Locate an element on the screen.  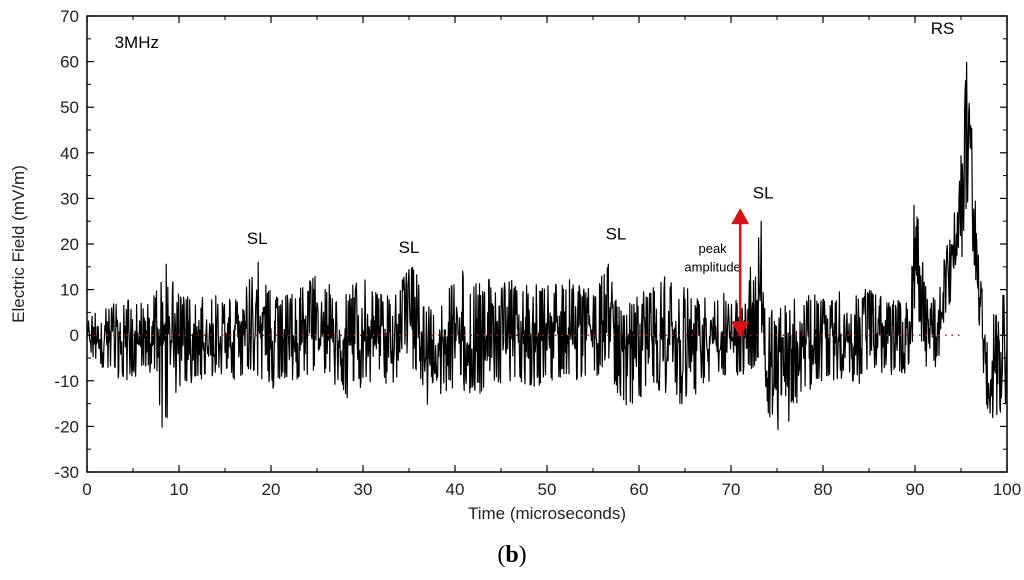
x-tick-label: 60 is located at coordinates (639, 489).